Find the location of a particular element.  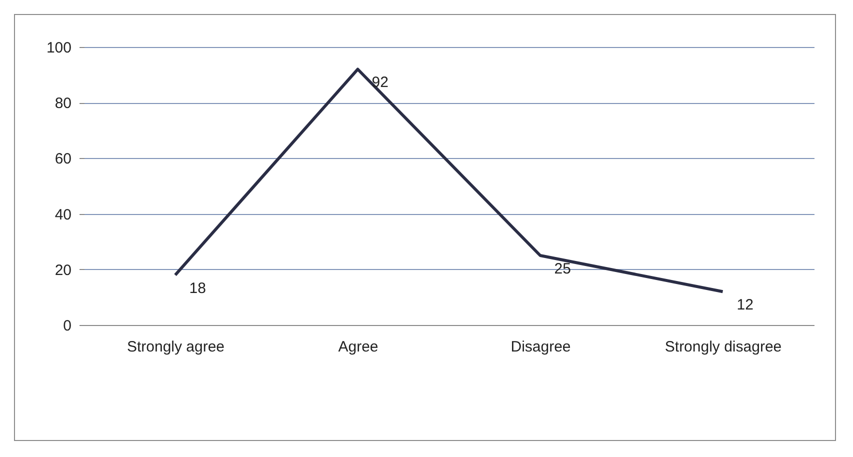

y-tick-label: 60 is located at coordinates (63, 159).